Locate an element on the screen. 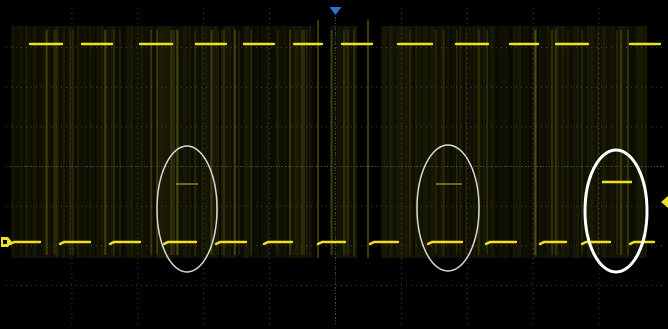 Image resolution: width=668 pixels, height=329 pixels. captured-runt-ellipse is located at coordinates (616, 211).